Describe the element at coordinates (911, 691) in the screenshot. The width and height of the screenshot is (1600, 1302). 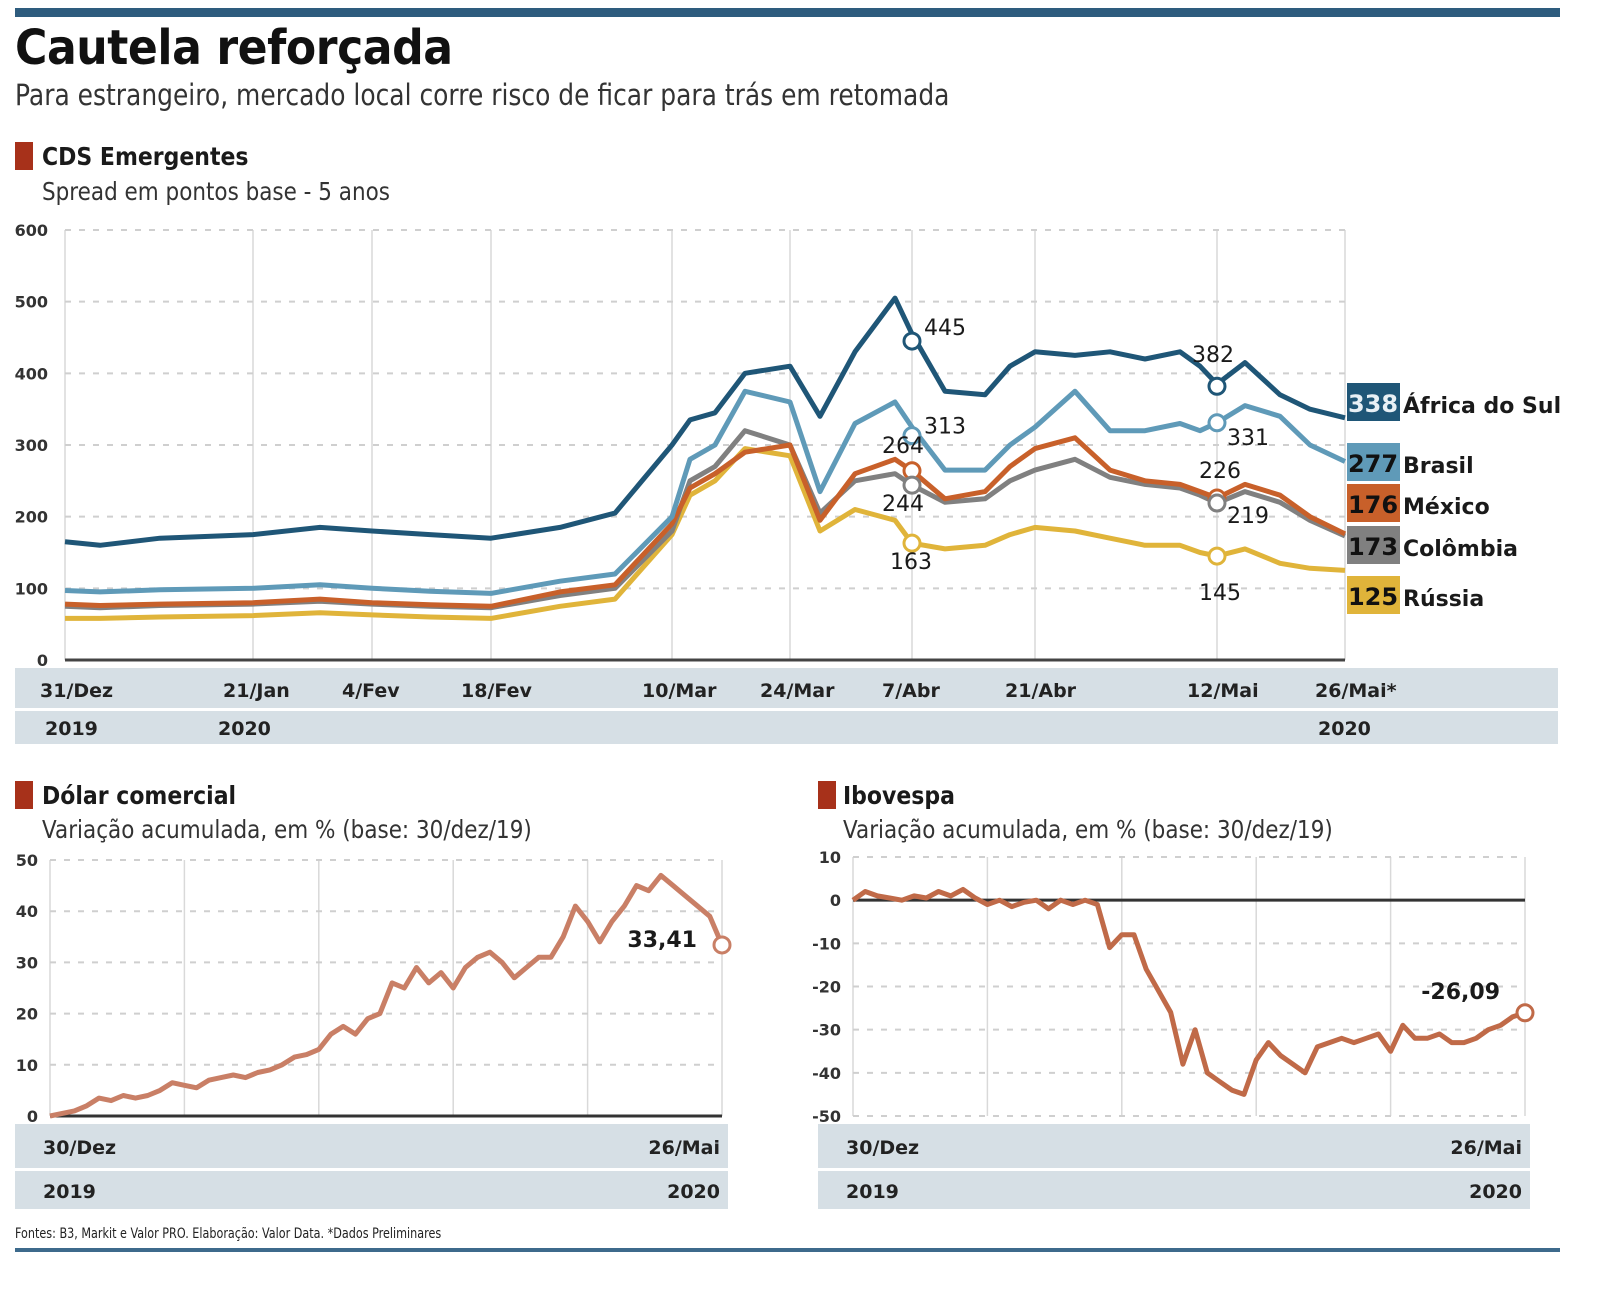
I see `cds-x-tick-label: 7/Abr` at that location.